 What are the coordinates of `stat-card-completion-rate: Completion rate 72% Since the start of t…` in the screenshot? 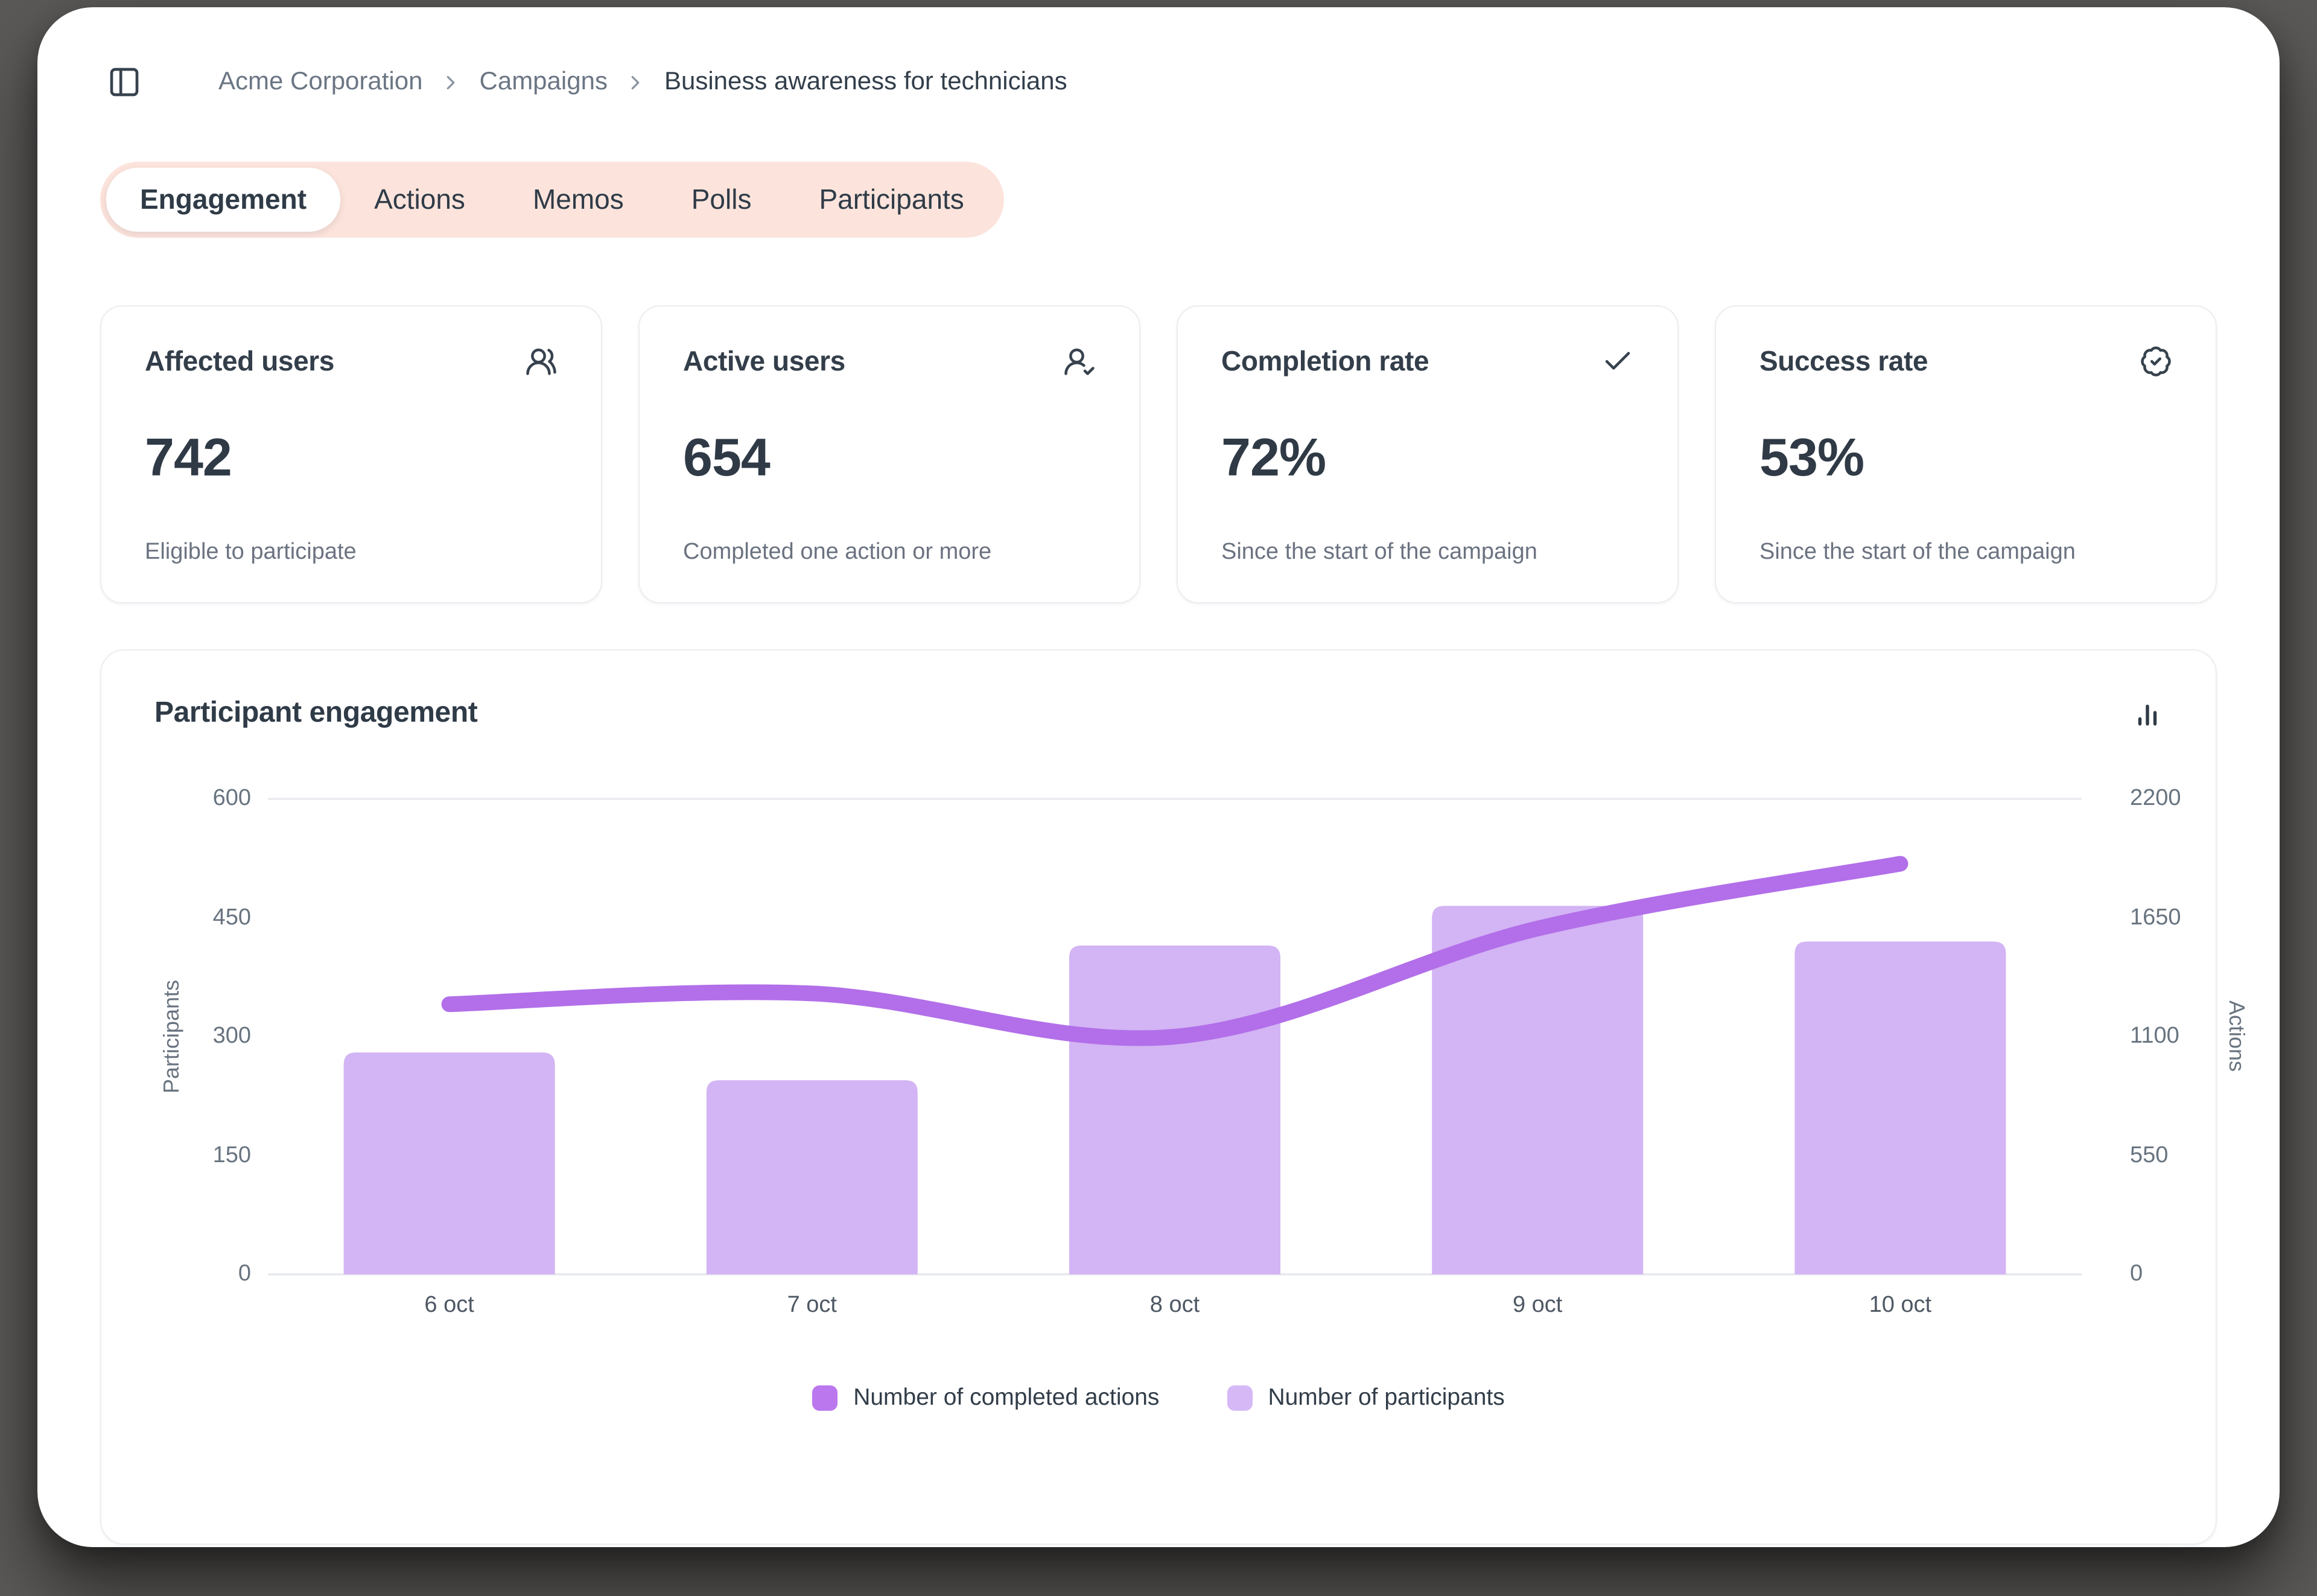 It's located at (1428, 454).